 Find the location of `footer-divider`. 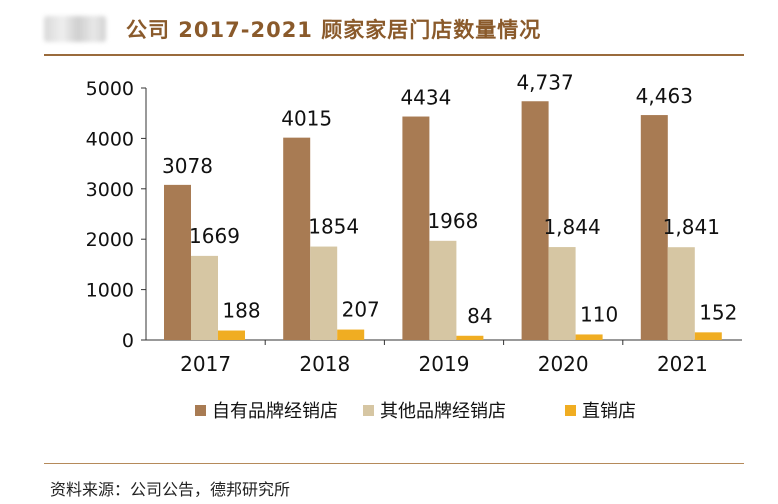

footer-divider is located at coordinates (394, 463).